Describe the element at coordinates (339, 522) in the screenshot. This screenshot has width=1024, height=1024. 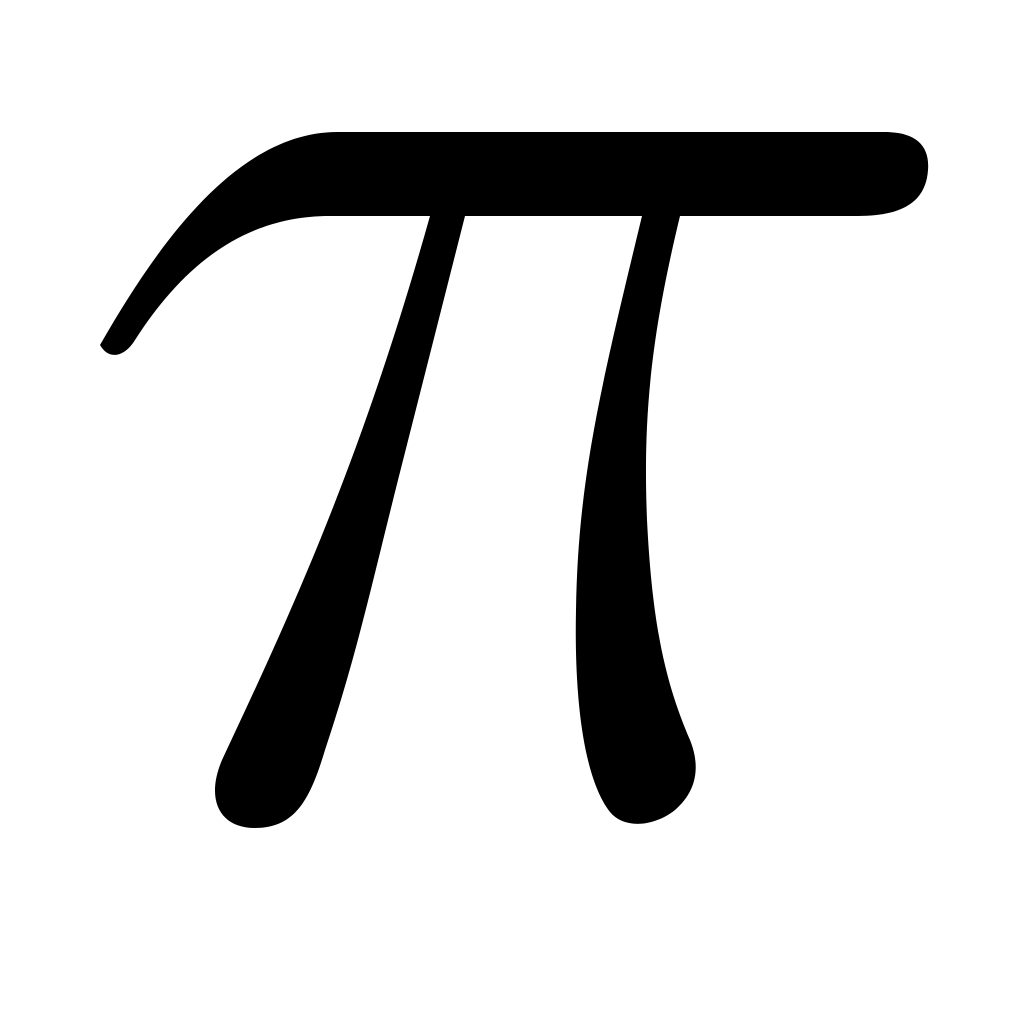
I see `pi-left-leg` at that location.